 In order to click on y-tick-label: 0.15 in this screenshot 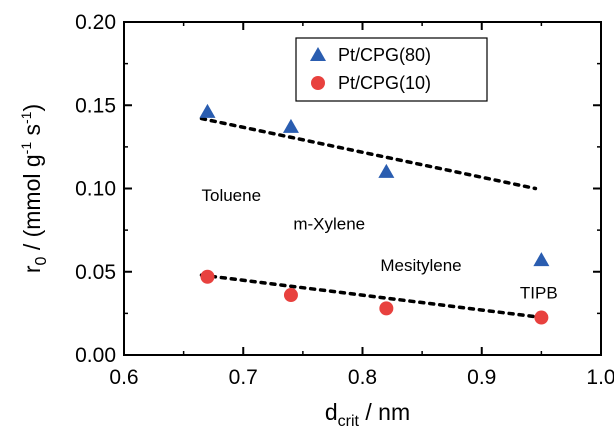, I will do `click(95, 105)`.